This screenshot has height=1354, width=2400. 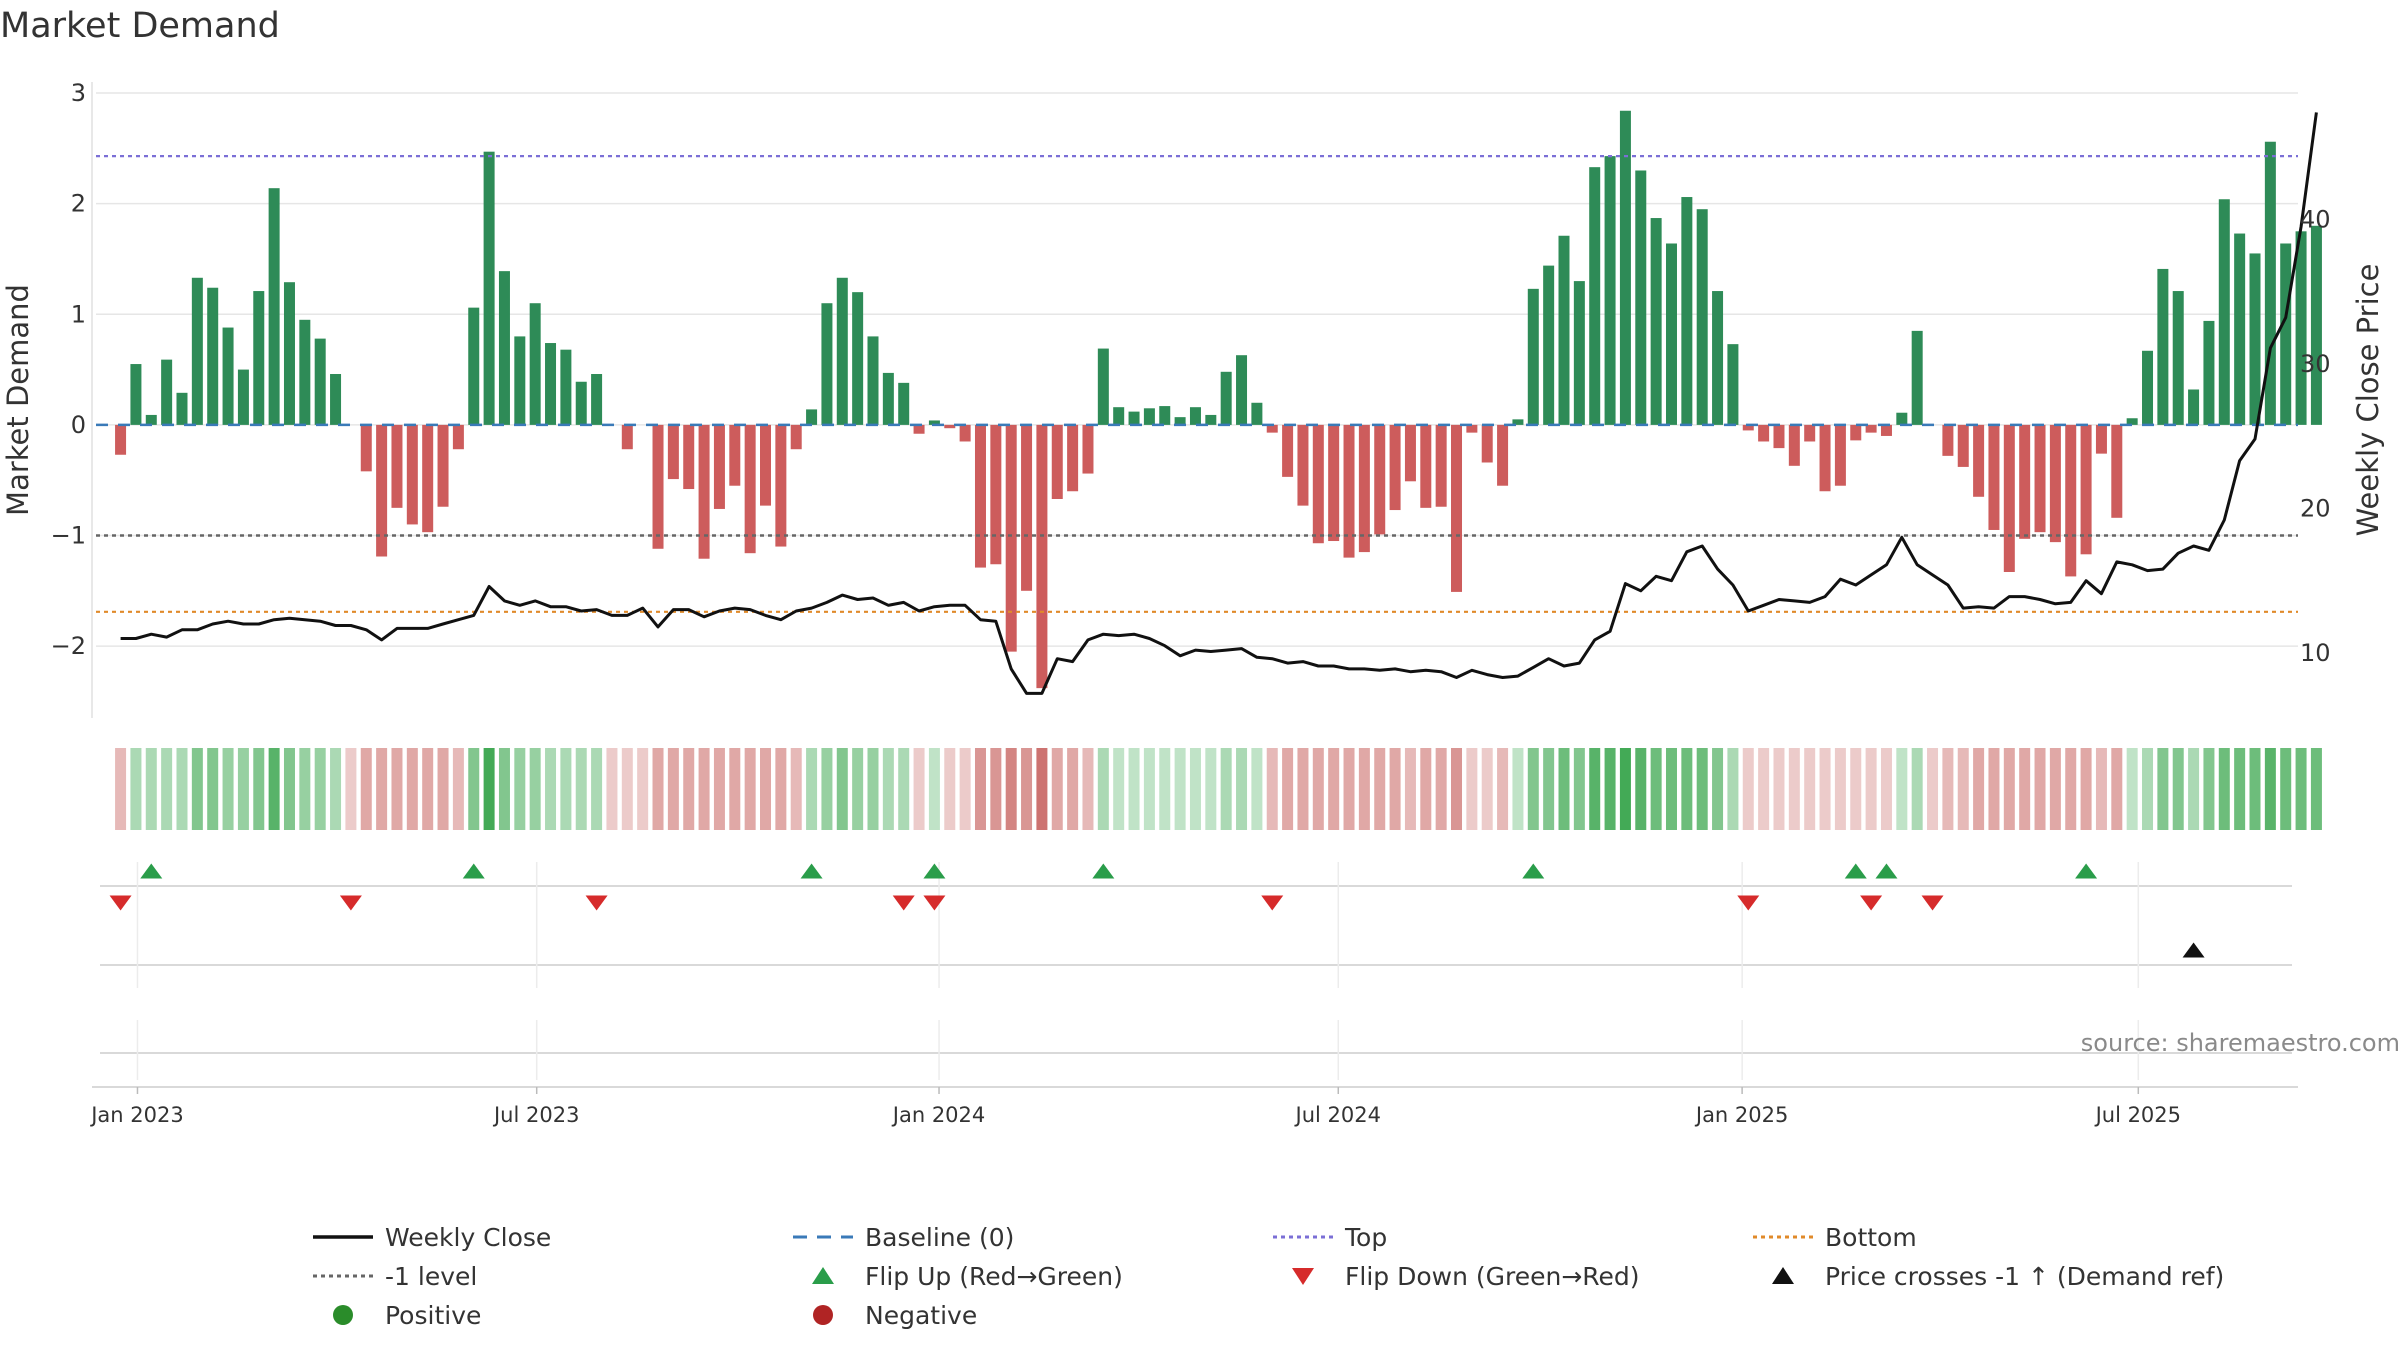 I want to click on legend-label: Flip Up (Red→Green), so click(x=994, y=1276).